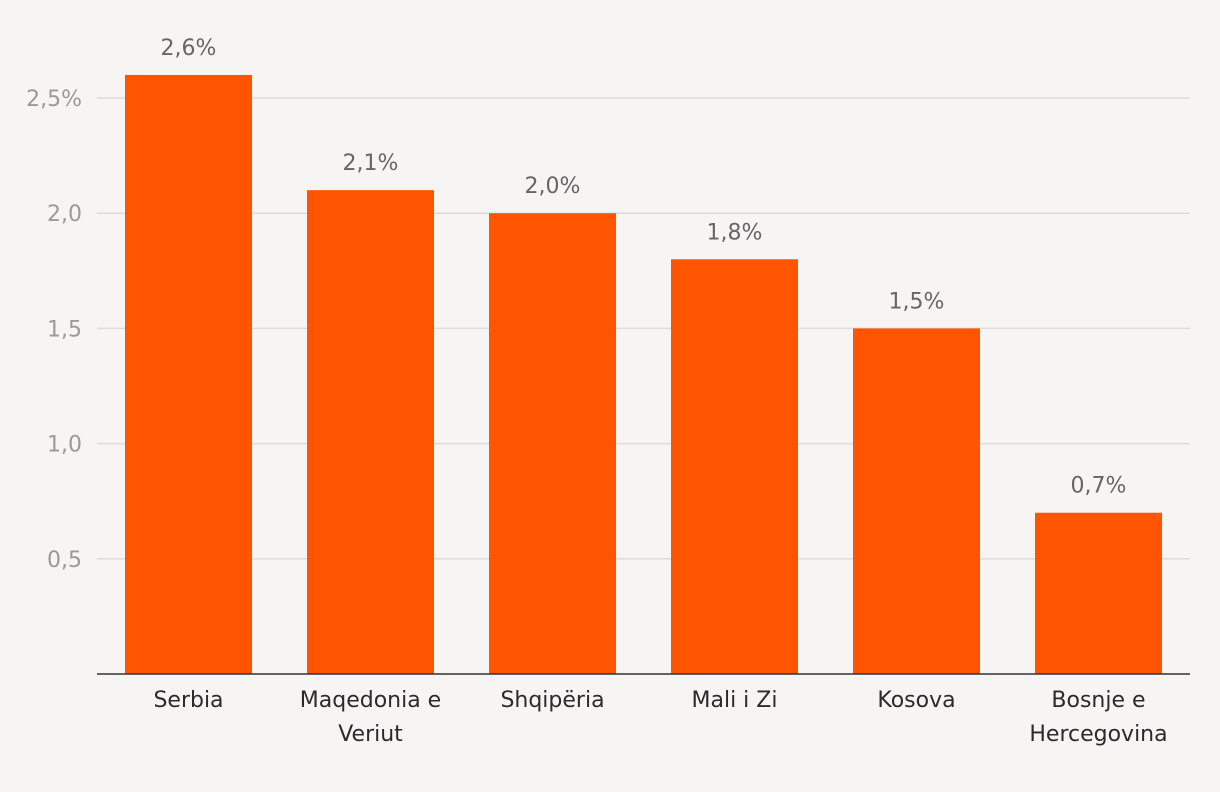 The image size is (1220, 792). I want to click on category-label: Mali i Zi, so click(735, 700).